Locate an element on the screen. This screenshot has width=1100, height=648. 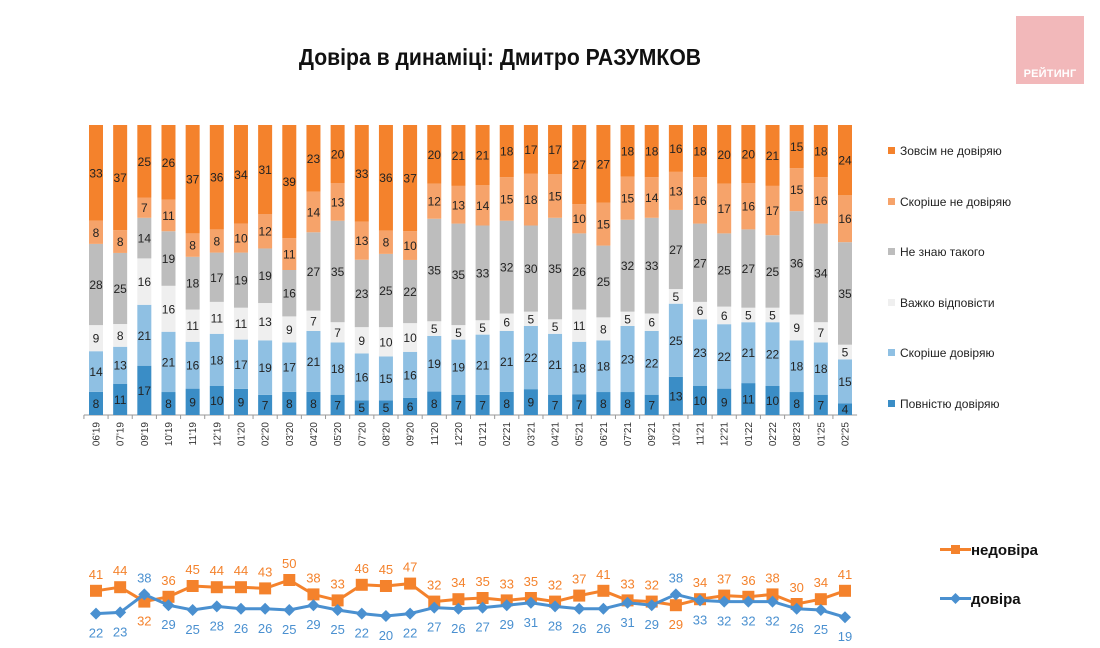
trust-value-label: 32 is located at coordinates (748, 621).